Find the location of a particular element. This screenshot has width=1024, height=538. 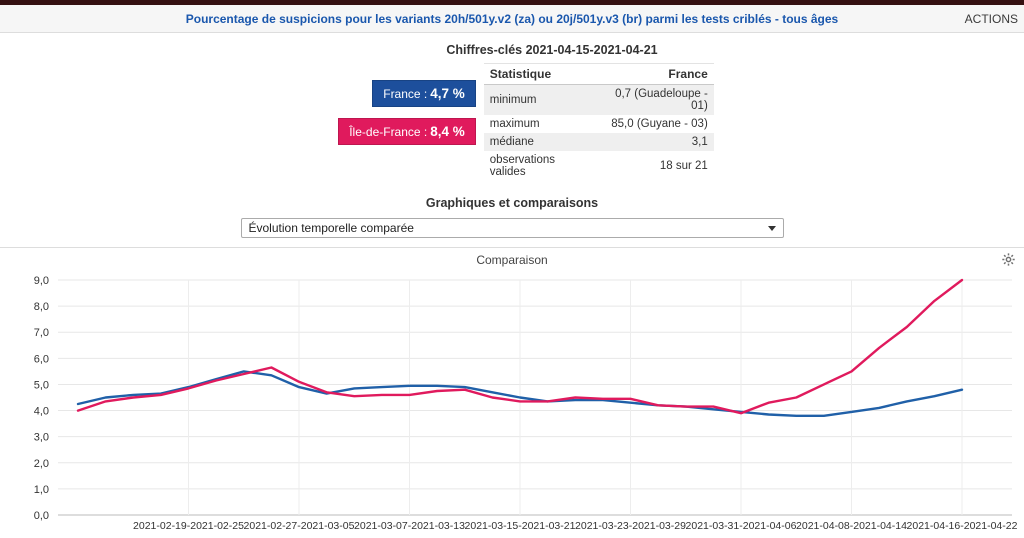

y-tick-label: 7,0 is located at coordinates (41, 333).